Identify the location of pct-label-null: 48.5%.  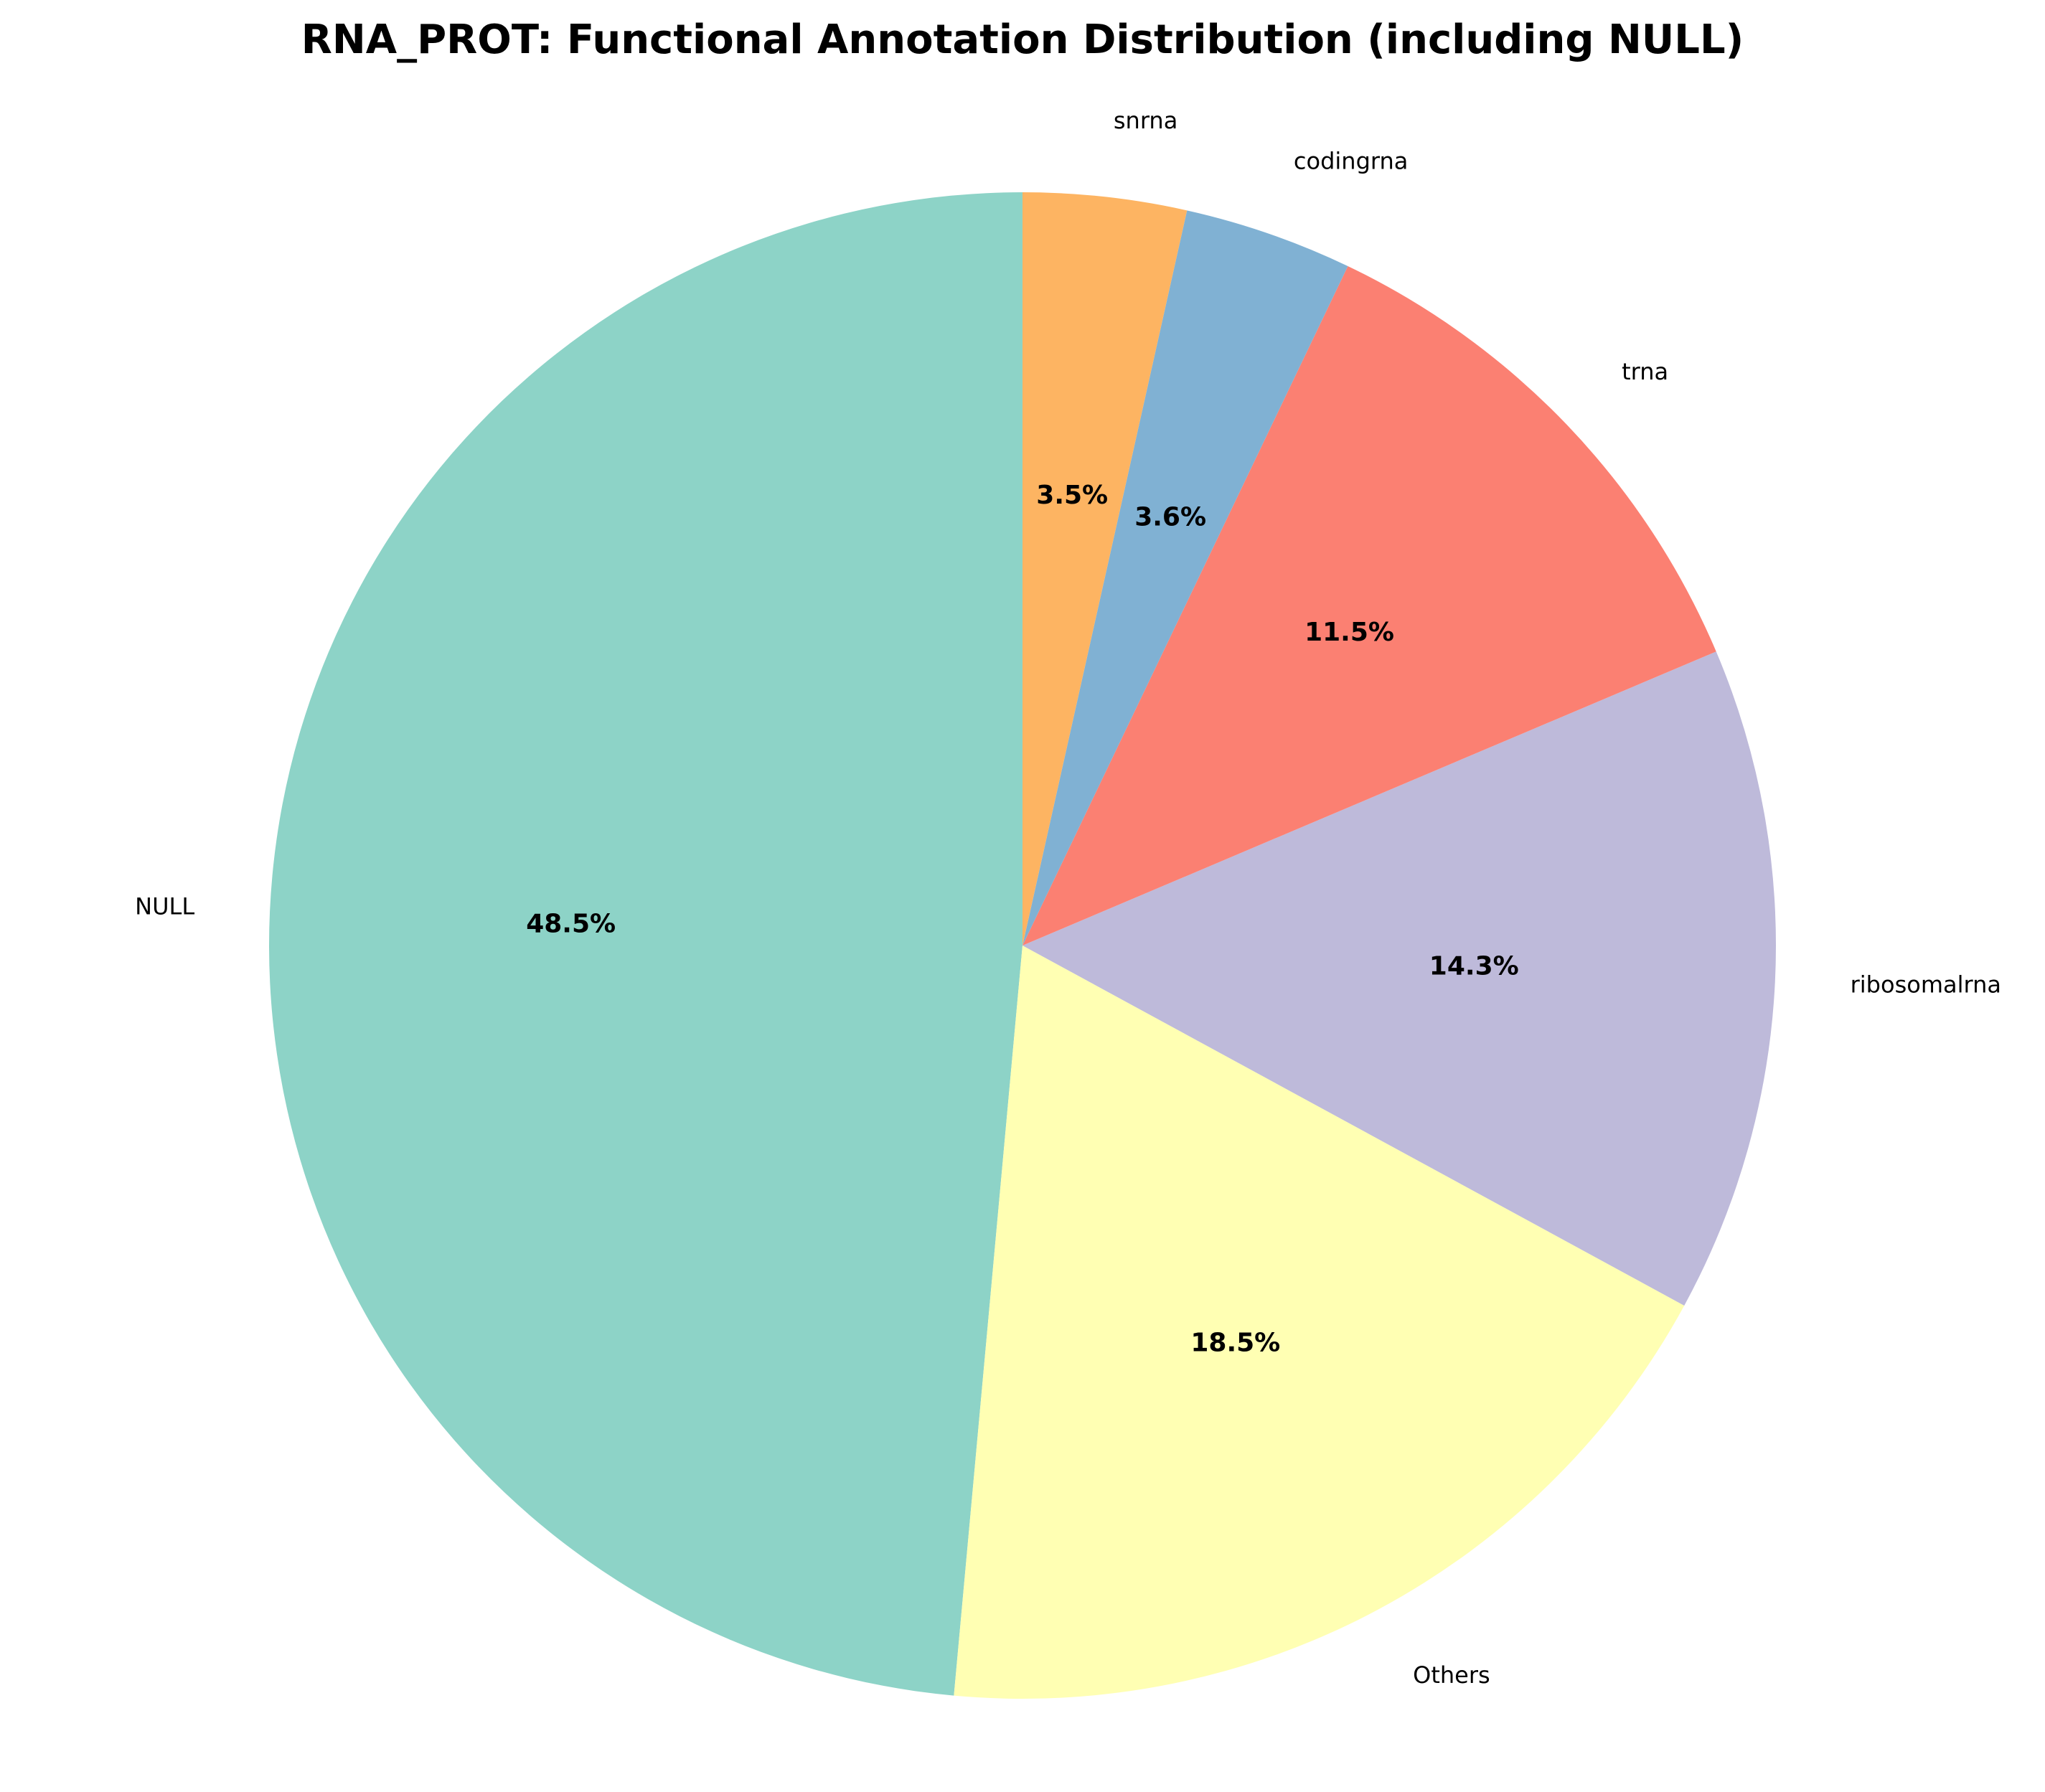
(571, 923).